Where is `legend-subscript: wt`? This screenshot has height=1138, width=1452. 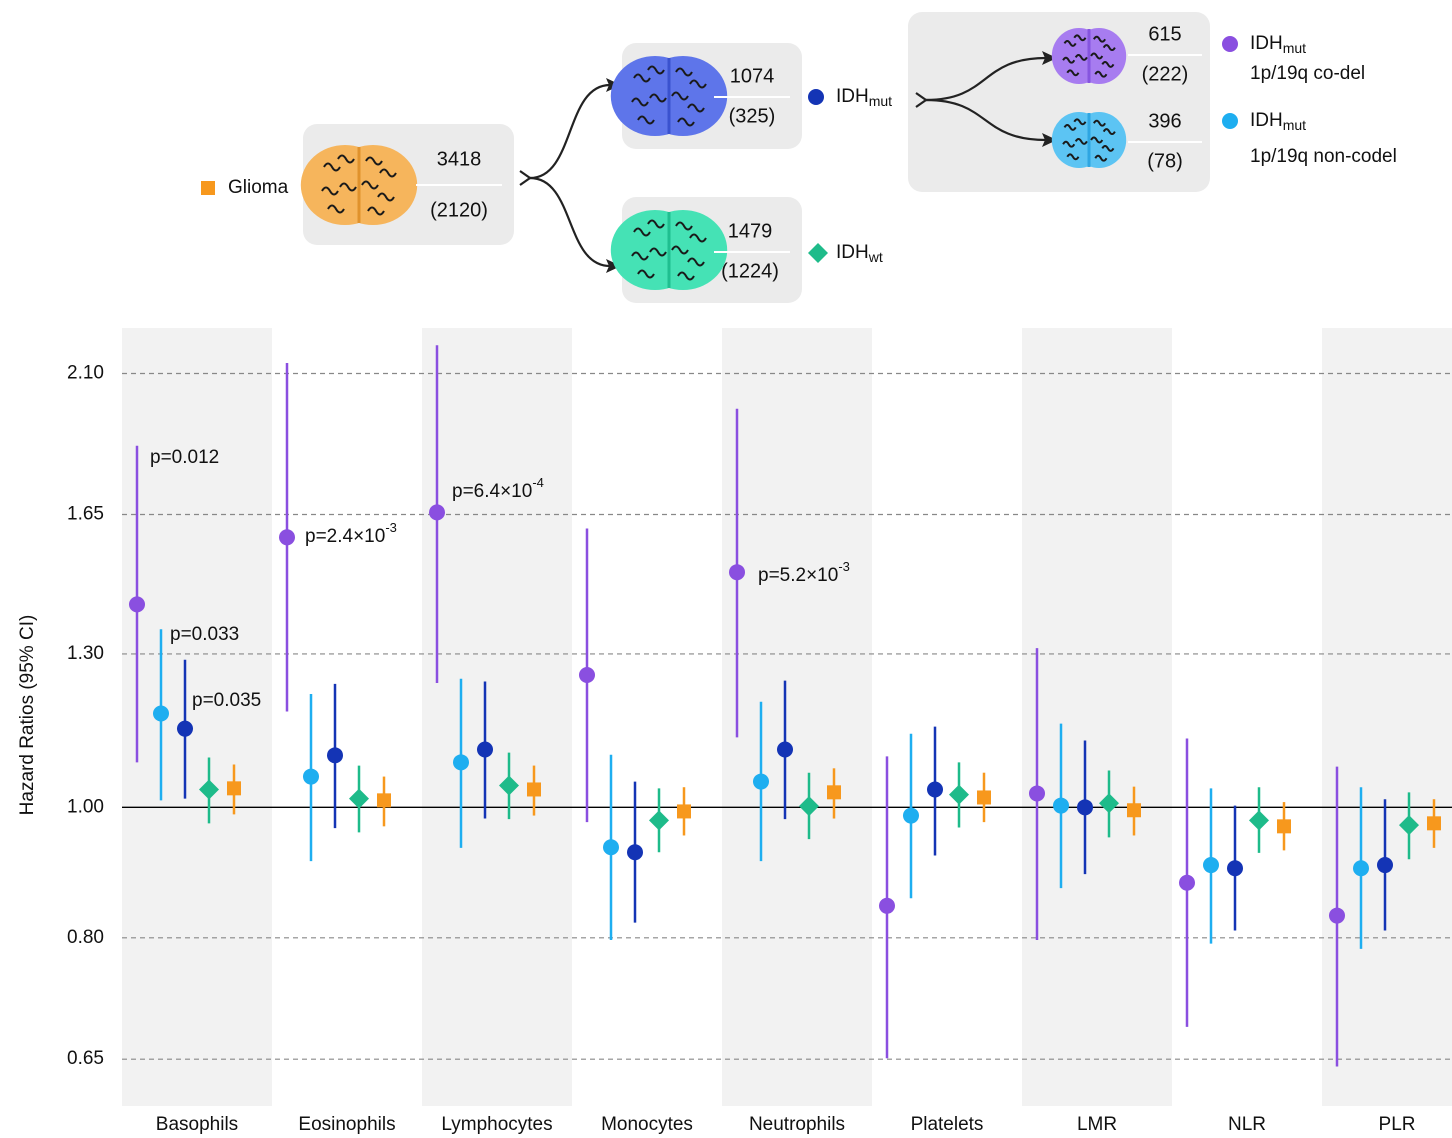
legend-subscript: wt is located at coordinates (875, 257).